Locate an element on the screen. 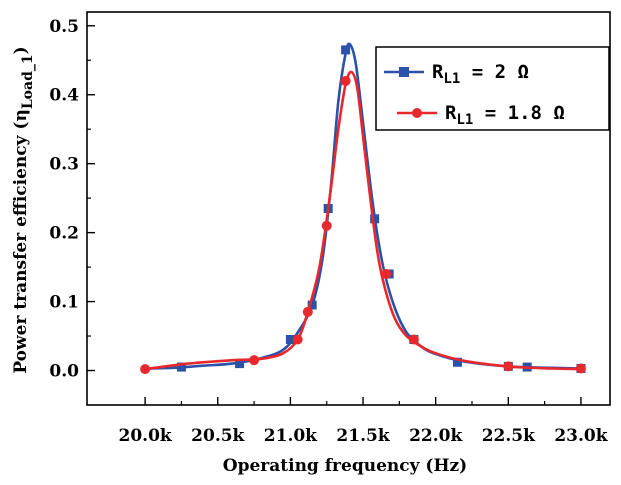  y-tick-label: 0.5 is located at coordinates (64, 27).